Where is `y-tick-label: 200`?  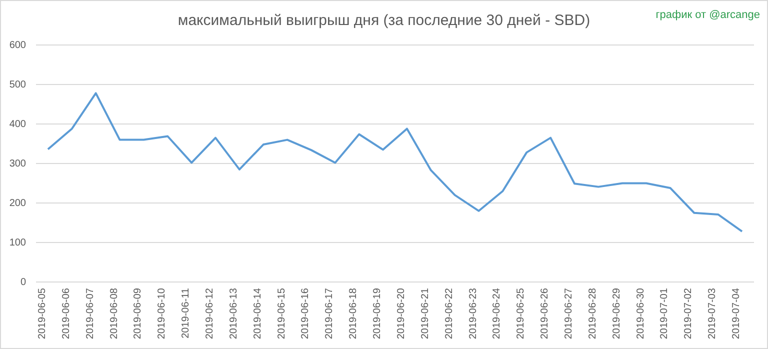 y-tick-label: 200 is located at coordinates (17, 204).